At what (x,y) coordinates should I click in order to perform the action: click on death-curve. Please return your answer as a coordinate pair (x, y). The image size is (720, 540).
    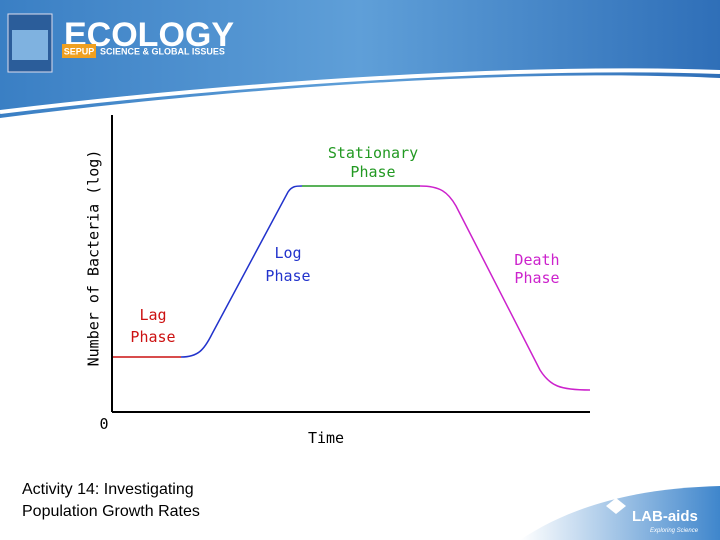
    Looking at the image, I should click on (505, 288).